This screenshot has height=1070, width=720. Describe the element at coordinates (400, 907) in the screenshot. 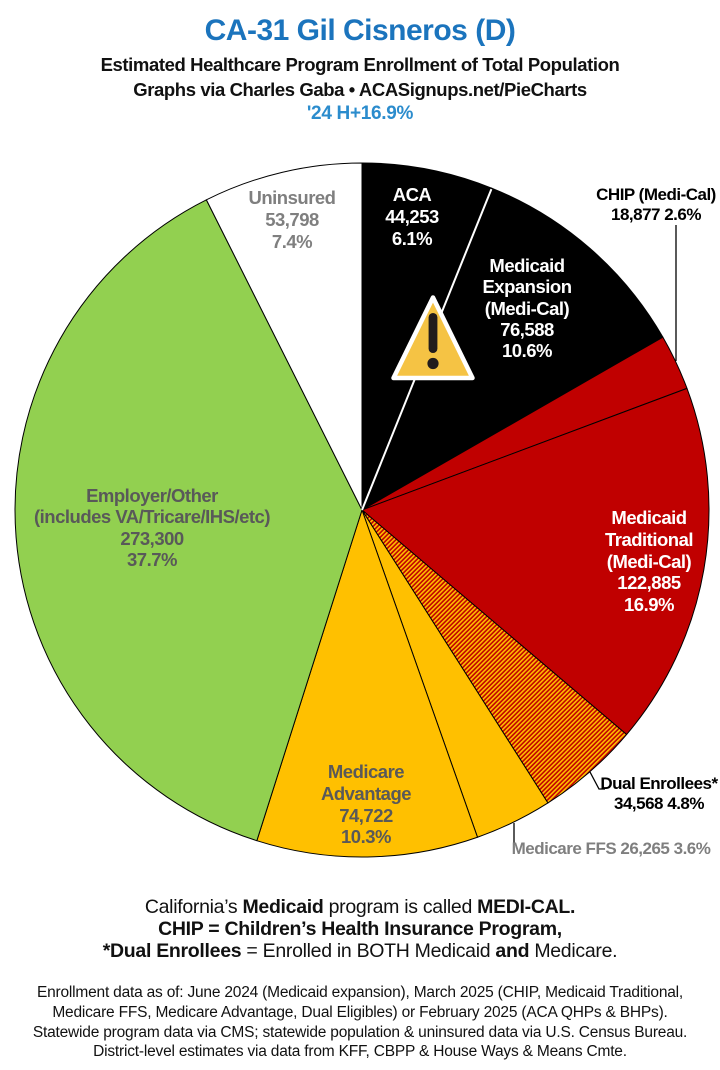

I see `note-segment: program is called` at that location.